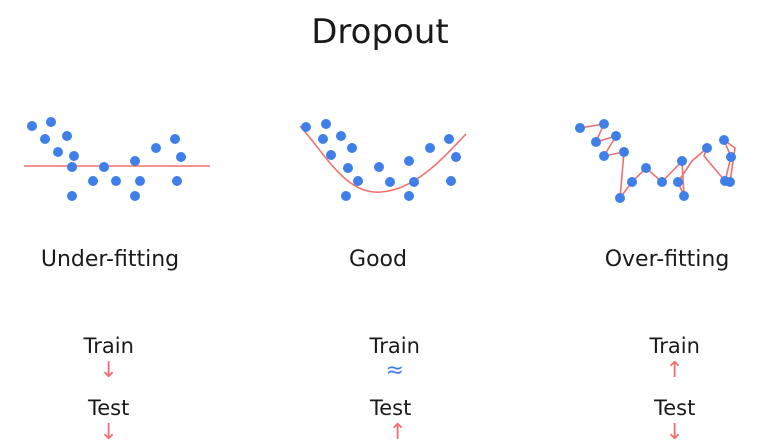 This screenshot has height=445, width=760. I want to click on test-metric-underfitting: Test ↓, so click(102, 408).